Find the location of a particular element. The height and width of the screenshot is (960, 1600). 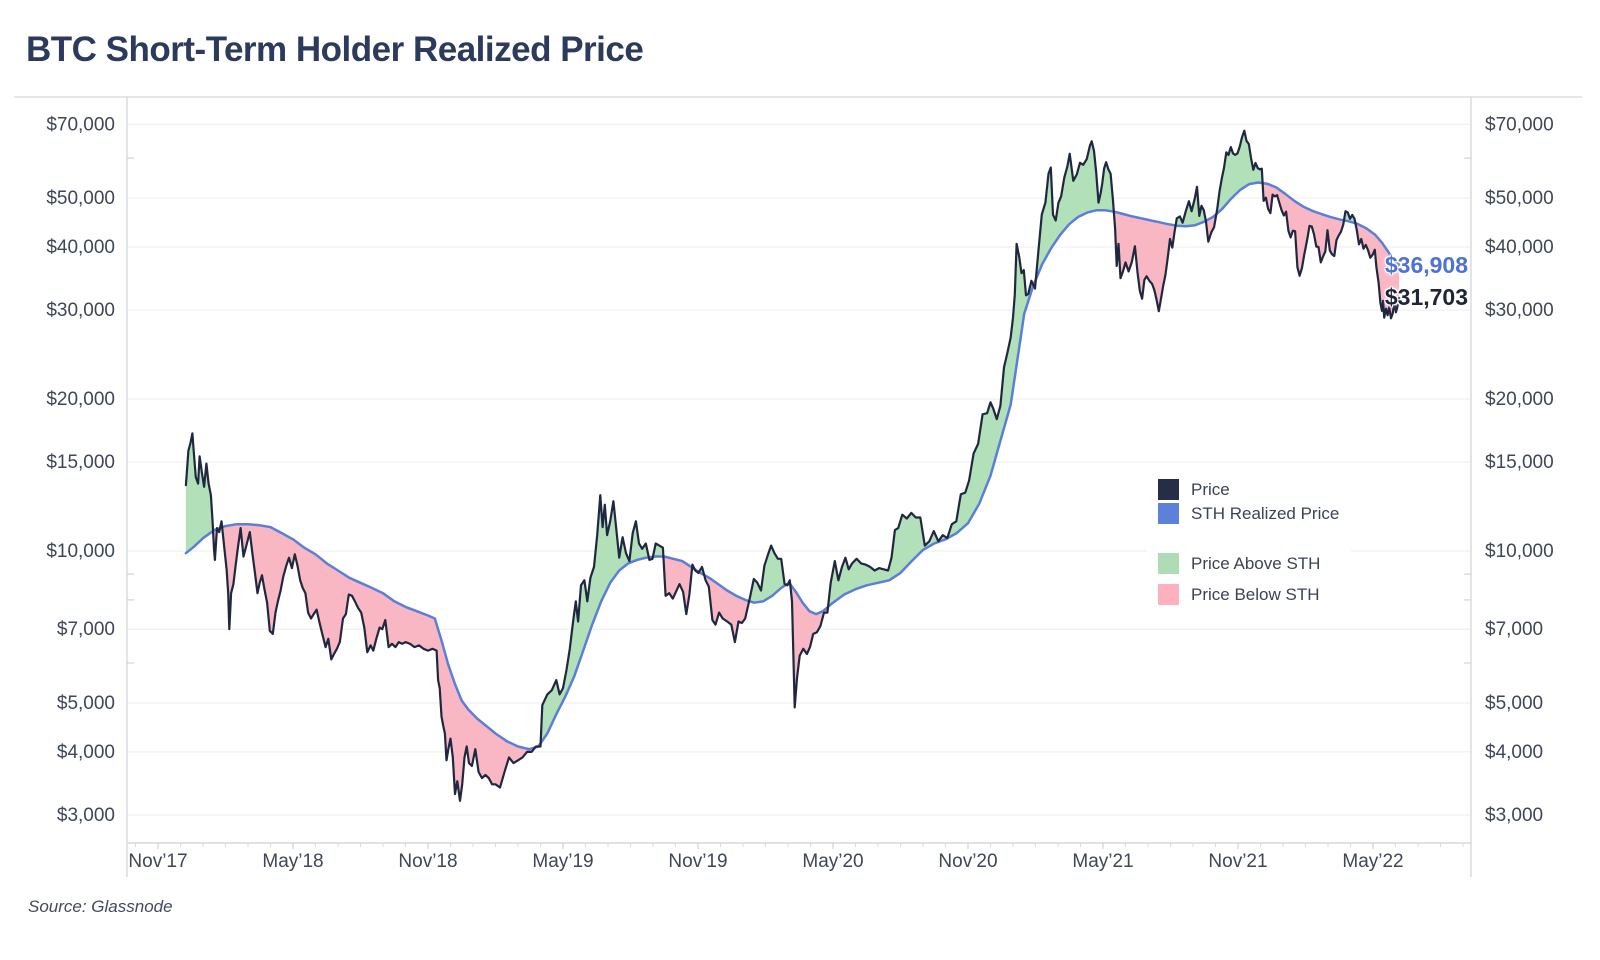

svg-text: Nov’21 is located at coordinates (1237, 861).